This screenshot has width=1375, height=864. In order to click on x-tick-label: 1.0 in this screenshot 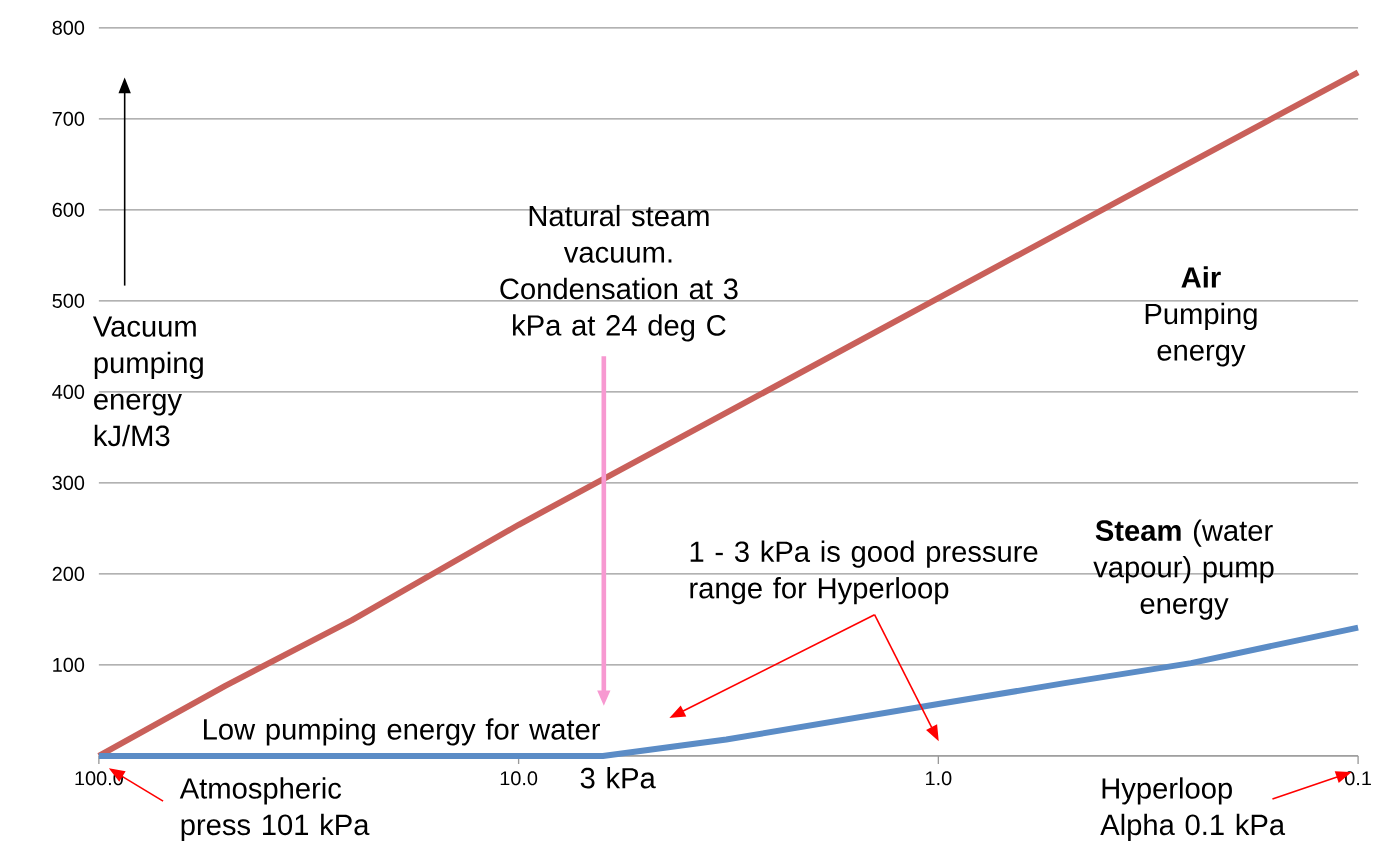, I will do `click(939, 778)`.